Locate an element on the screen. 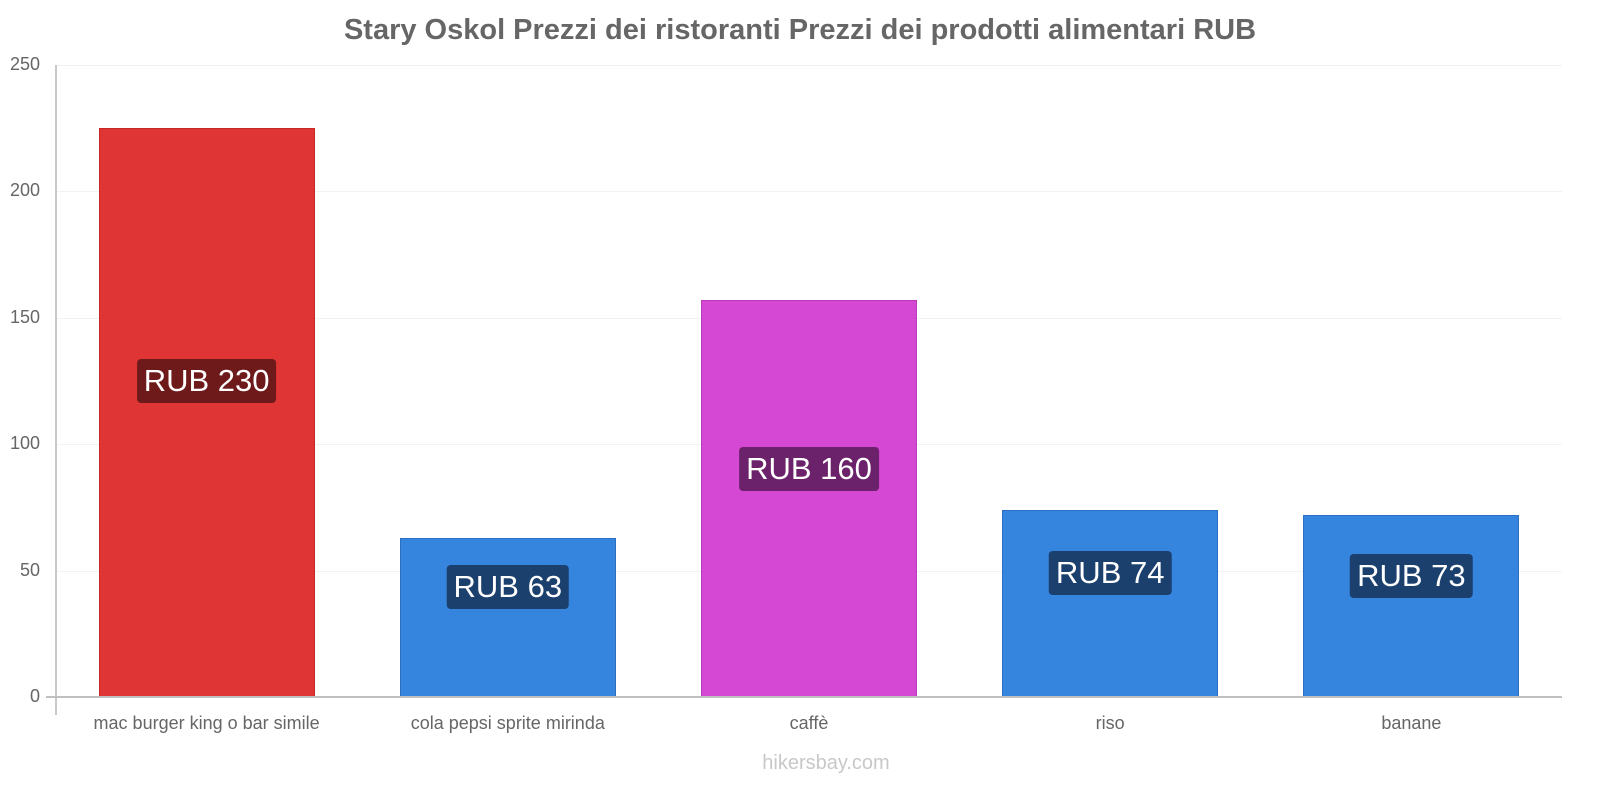 Image resolution: width=1600 pixels, height=800 pixels. y-tick-label: 50 is located at coordinates (29, 569).